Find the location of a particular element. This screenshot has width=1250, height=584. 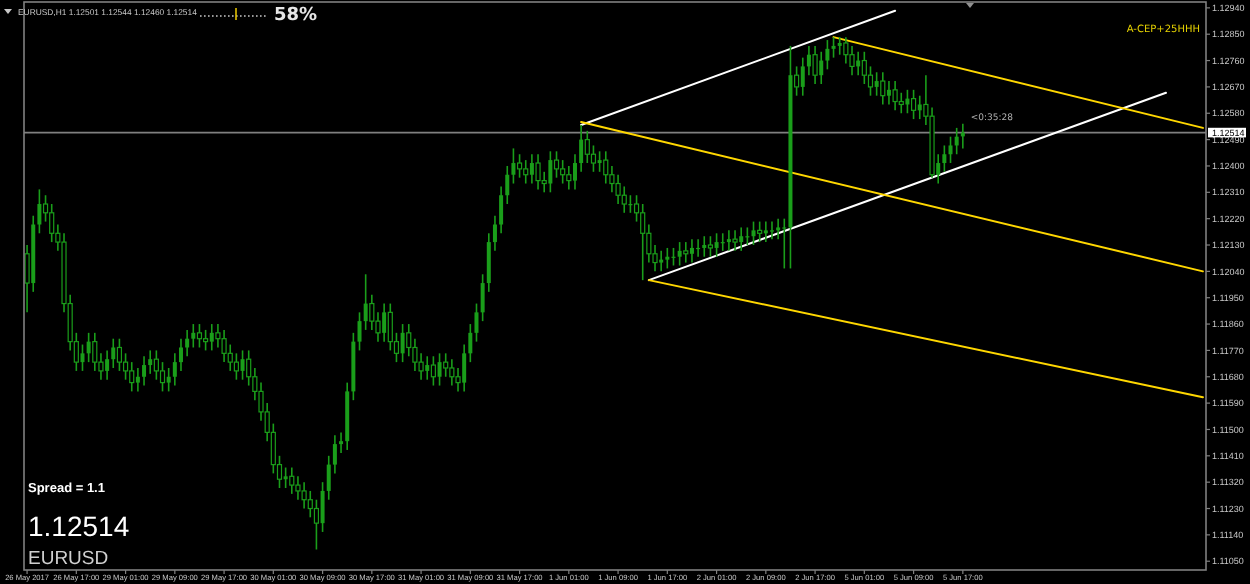

annotation: 58% is located at coordinates (296, 16).